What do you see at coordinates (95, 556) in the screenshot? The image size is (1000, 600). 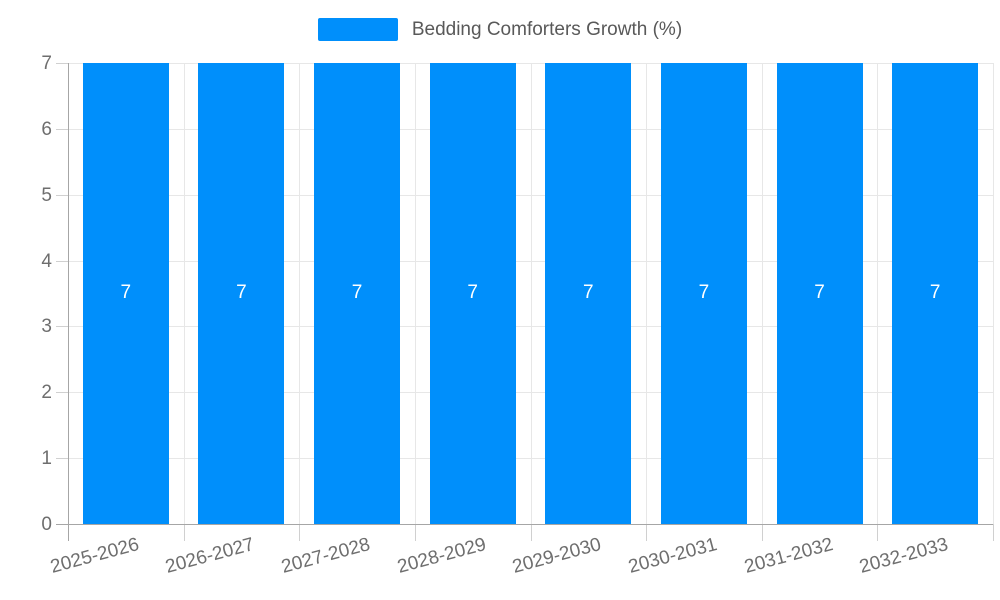 I see `x-tick-label: 2025-2026` at bounding box center [95, 556].